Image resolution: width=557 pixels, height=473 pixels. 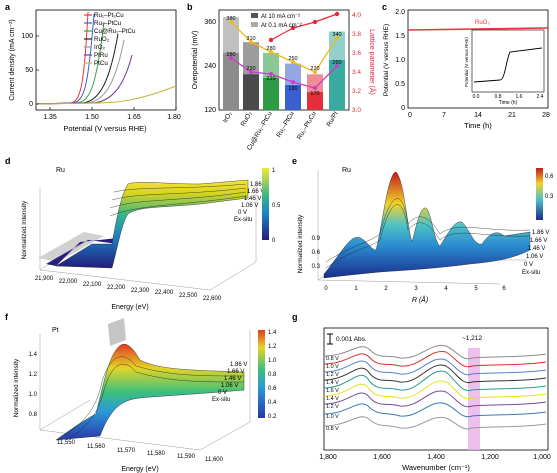 I want to click on g-trace-label: 0.8 V, so click(x=332, y=359).